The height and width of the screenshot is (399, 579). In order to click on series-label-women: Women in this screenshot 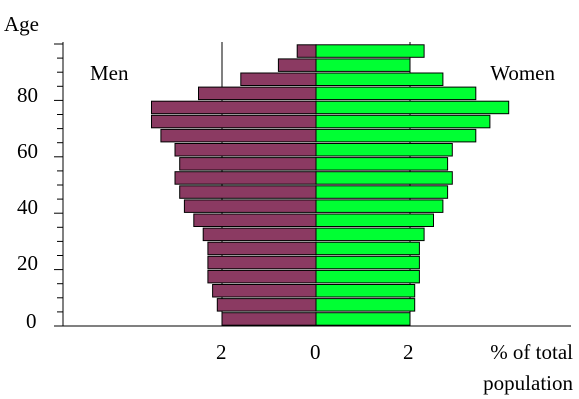, I will do `click(522, 73)`.